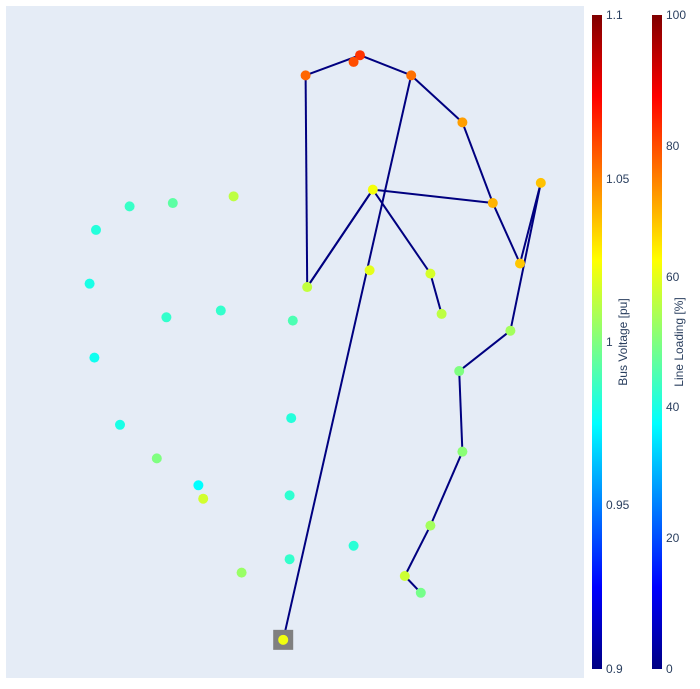  I want to click on voltage-colorbar-title: Bus Voltage [pu], so click(623, 341).